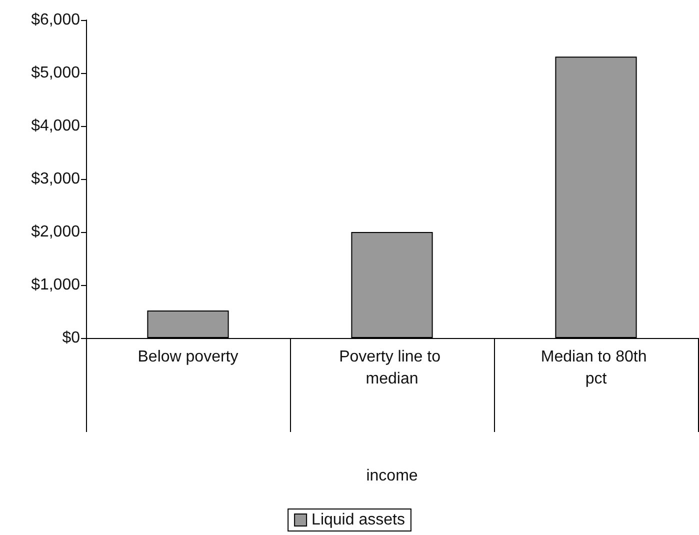 The image size is (699, 535). What do you see at coordinates (392, 368) in the screenshot?
I see `x-tick-label: Poverty line to median` at bounding box center [392, 368].